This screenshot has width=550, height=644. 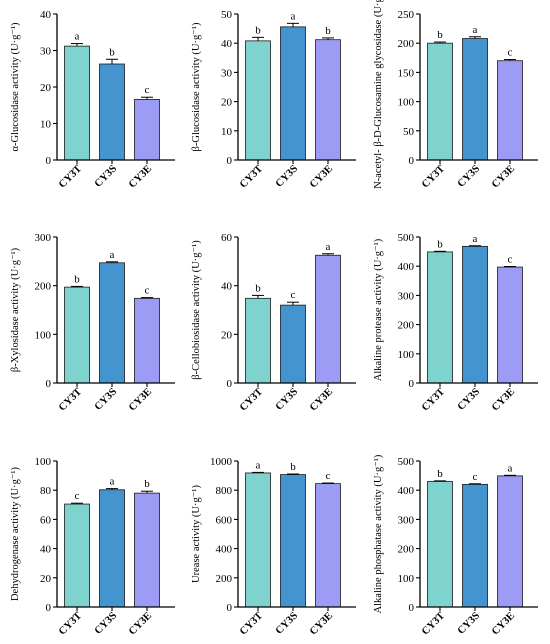 I want to click on y-tick-label: 1000, so click(x=221, y=462).